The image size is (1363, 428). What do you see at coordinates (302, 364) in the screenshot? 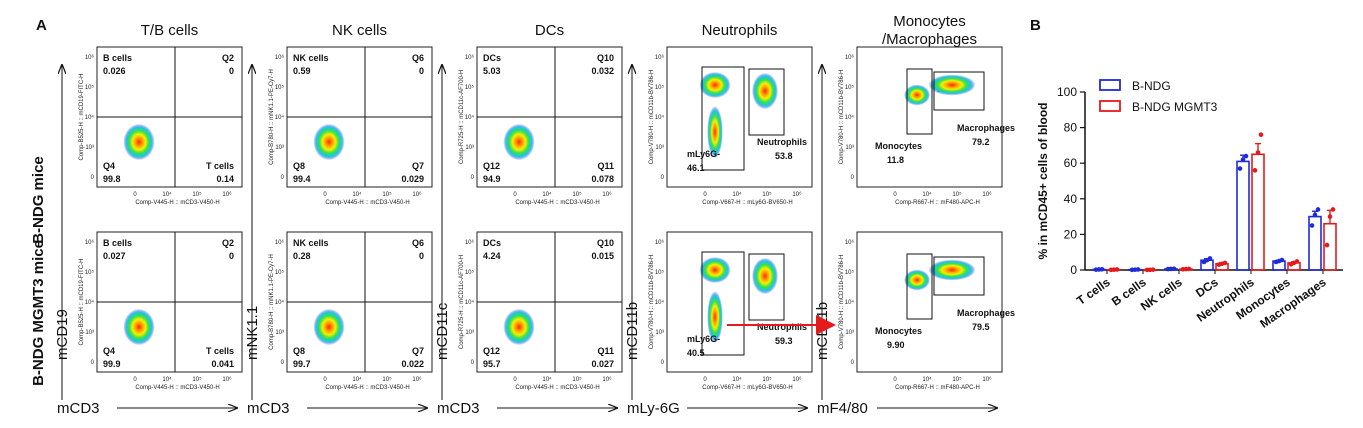
I see `gate-percent: 99.7` at bounding box center [302, 364].